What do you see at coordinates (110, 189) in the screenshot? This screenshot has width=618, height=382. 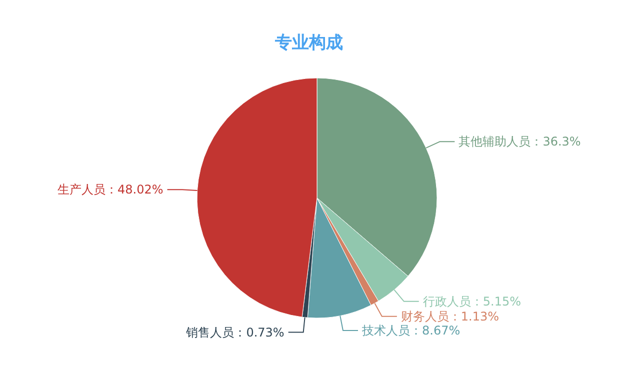 I see `slice-label: 生产人员：48.02%` at bounding box center [110, 189].